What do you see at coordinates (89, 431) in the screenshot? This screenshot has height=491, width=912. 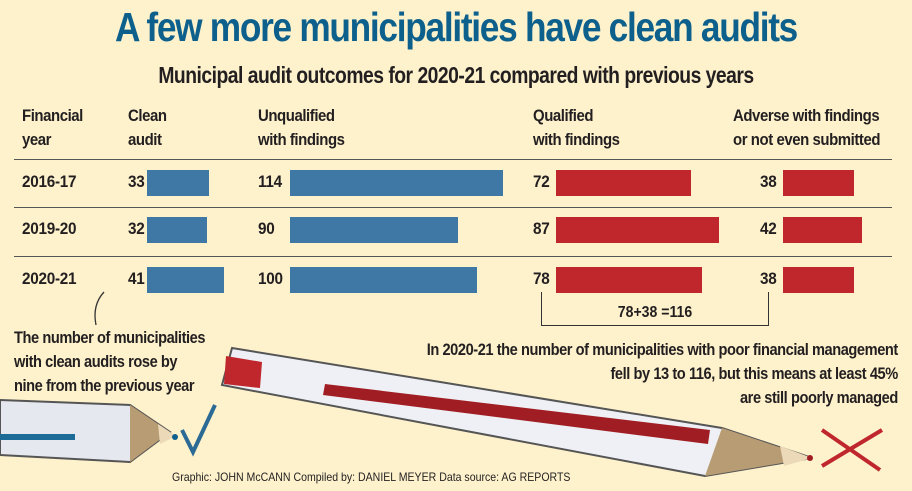 I see `blue-pencil-icon` at bounding box center [89, 431].